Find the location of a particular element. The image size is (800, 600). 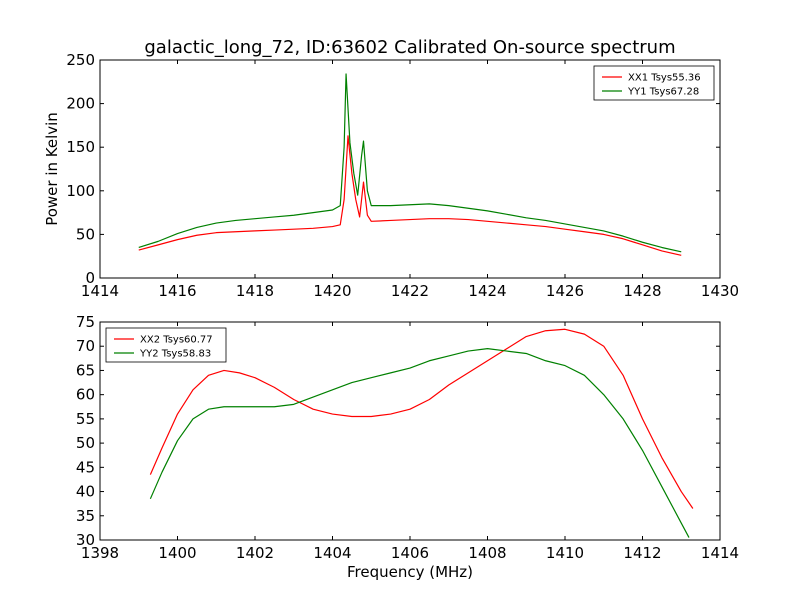

top-x-tick-label: 1420 is located at coordinates (332, 291).